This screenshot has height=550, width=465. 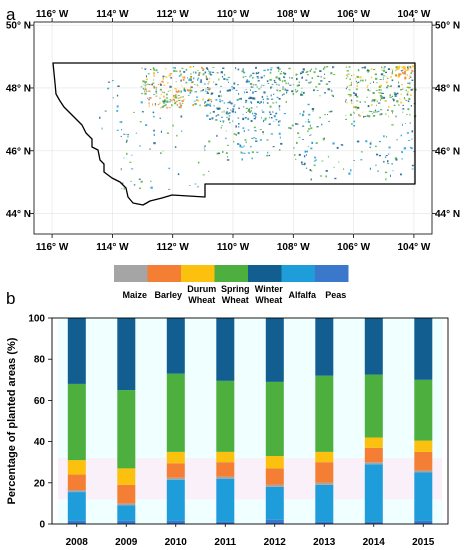 I want to click on legend-label: Barley, so click(x=168, y=295).